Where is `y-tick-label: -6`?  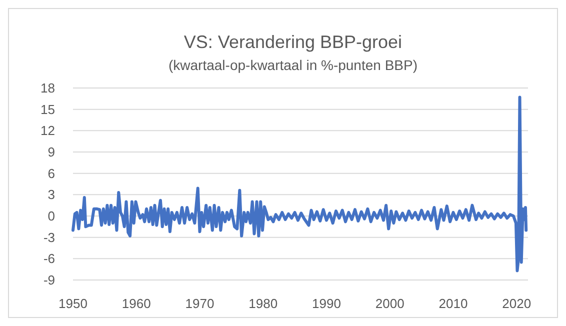 y-tick-label: -6 is located at coordinates (49, 258).